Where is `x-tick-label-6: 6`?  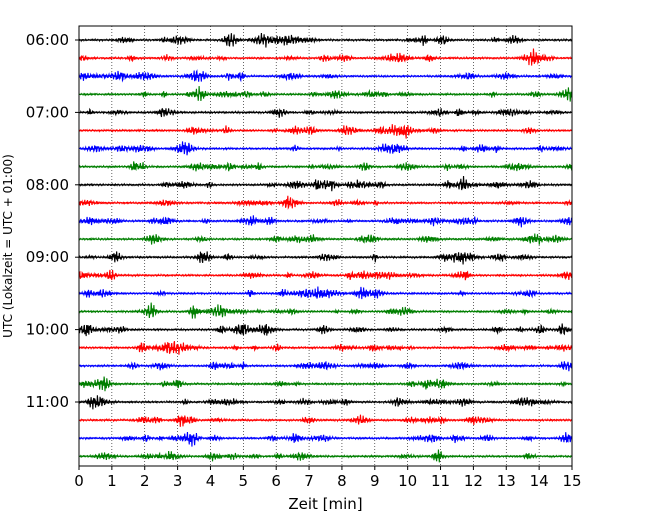
x-tick-label-6: 6 is located at coordinates (276, 481).